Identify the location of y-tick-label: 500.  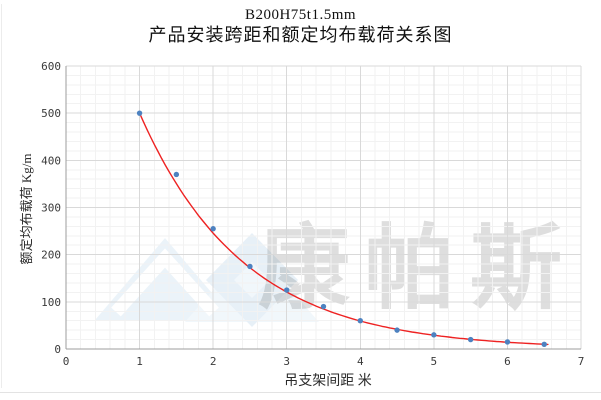
(51, 113).